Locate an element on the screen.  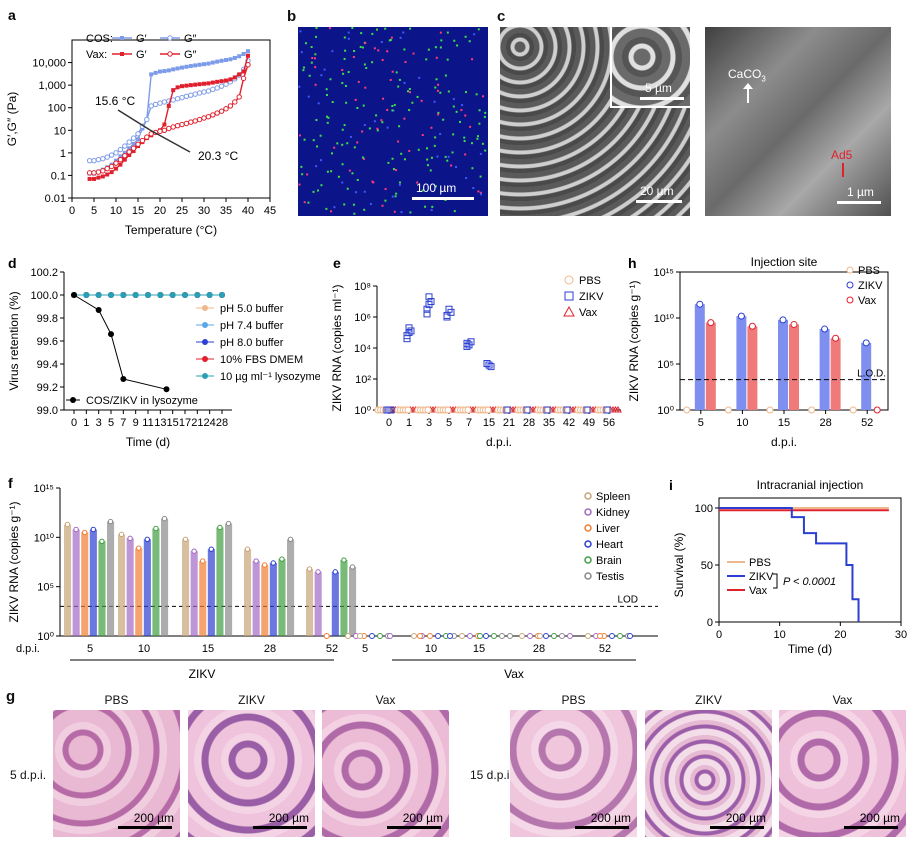
legend-label: PBS is located at coordinates (760, 563).